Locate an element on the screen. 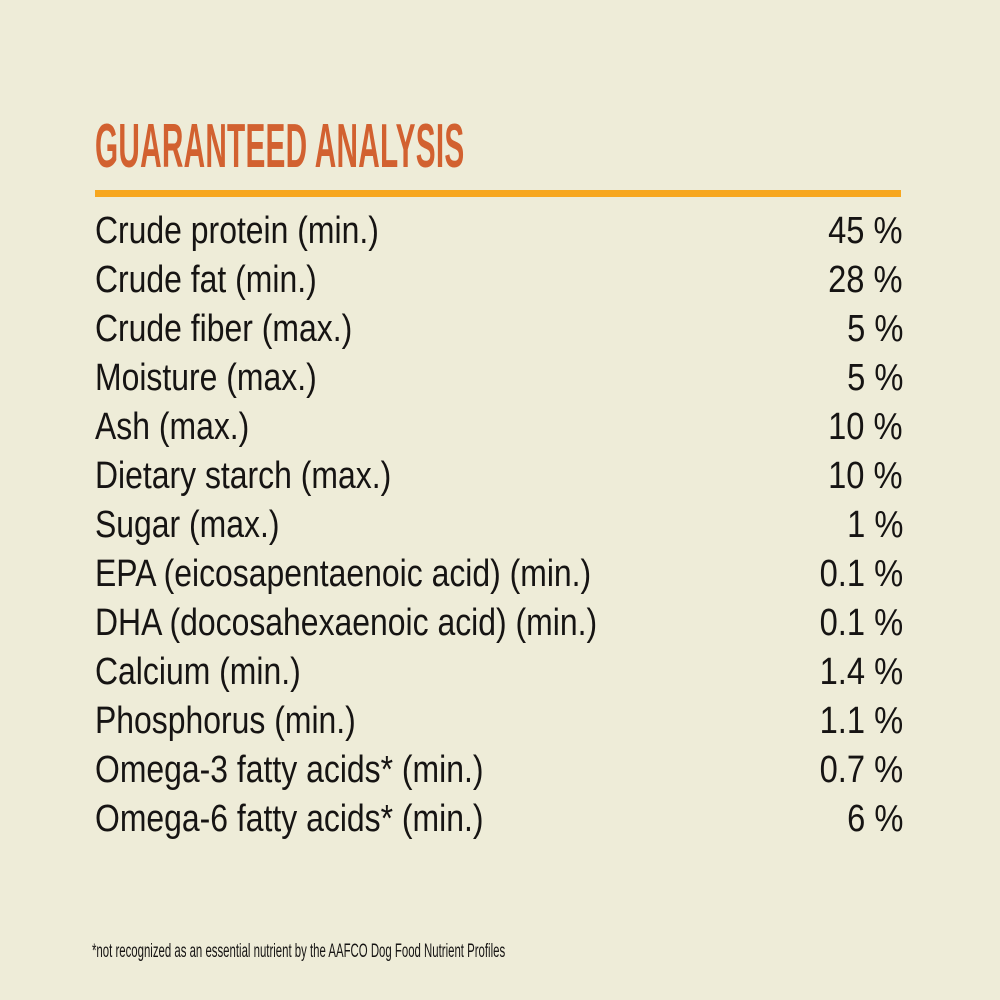  table-row: DHA (docosahexaenoic acid) (min.) 0.1 % is located at coordinates (499, 623).